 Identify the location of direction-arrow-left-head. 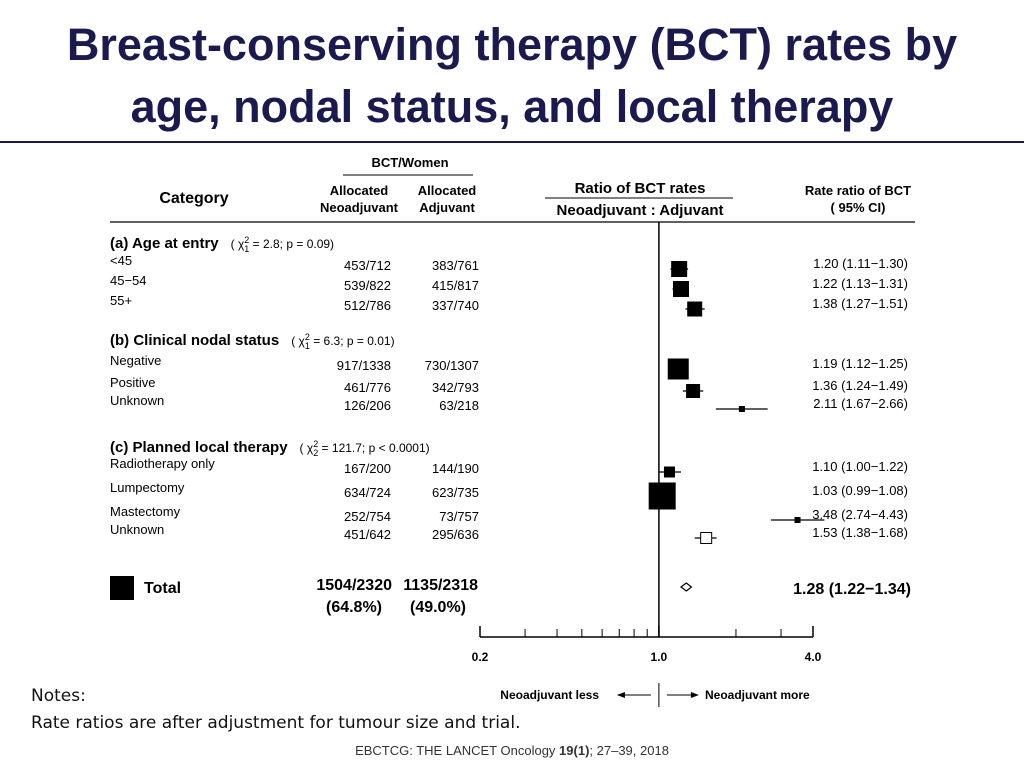
(620, 695).